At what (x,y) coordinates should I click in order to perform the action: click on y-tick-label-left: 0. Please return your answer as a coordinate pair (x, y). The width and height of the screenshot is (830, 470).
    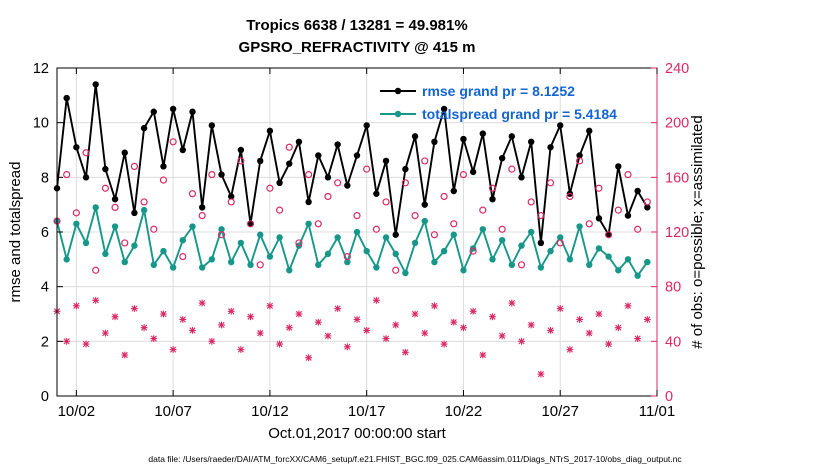
    Looking at the image, I should click on (45, 397).